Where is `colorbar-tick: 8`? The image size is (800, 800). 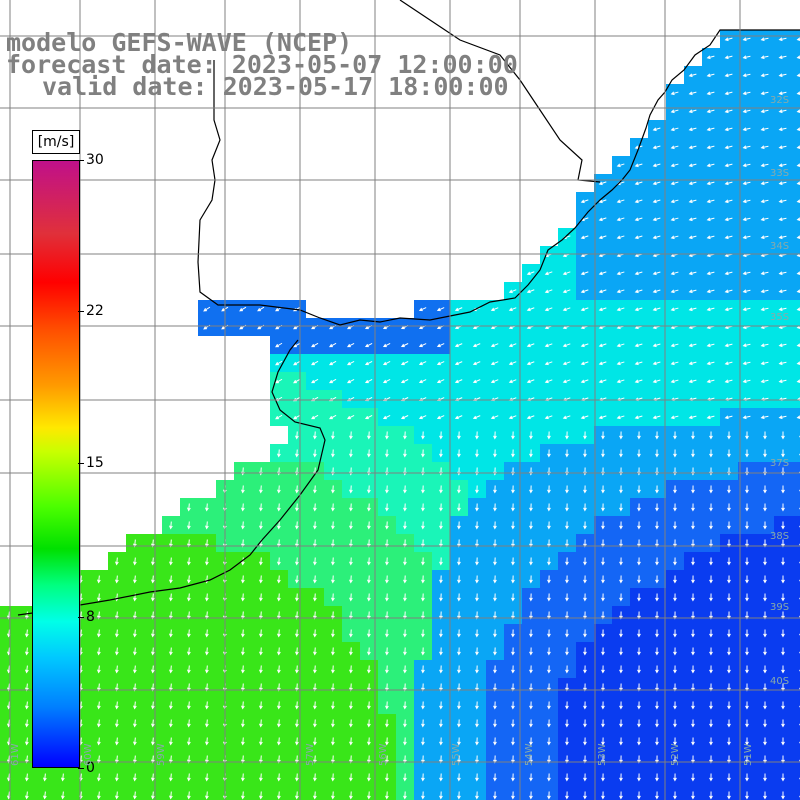 colorbar-tick: 8 is located at coordinates (86, 617).